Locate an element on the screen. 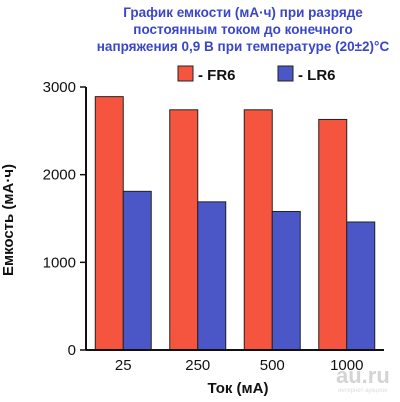  legend-label-fr6: - FR6 is located at coordinates (217, 75).